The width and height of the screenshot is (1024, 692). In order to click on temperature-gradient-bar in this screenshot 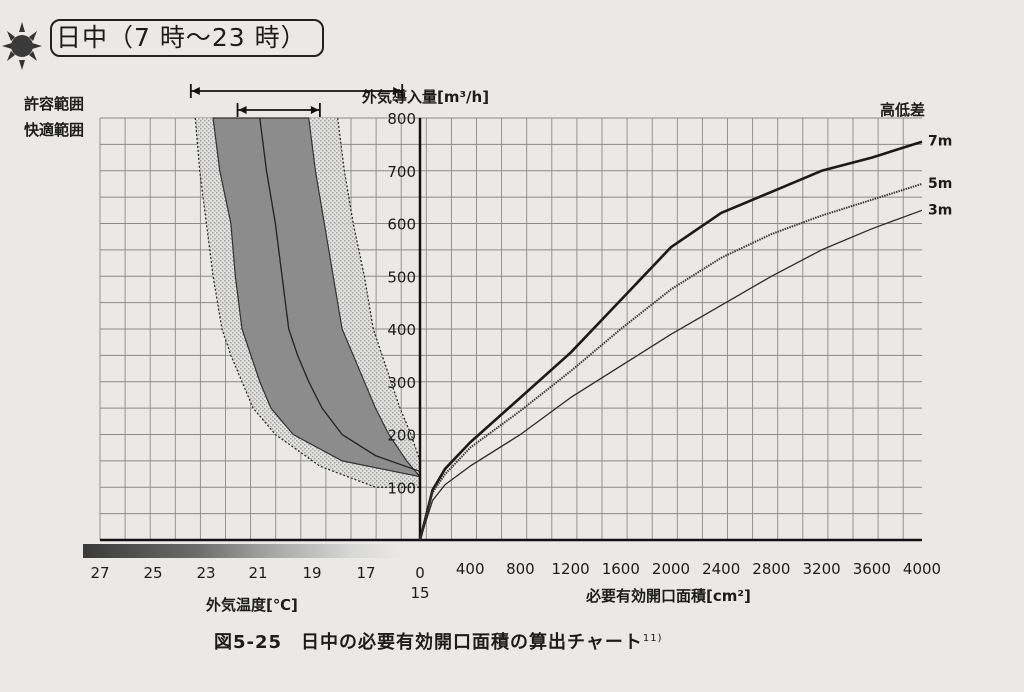, I will do `click(242, 551)`.